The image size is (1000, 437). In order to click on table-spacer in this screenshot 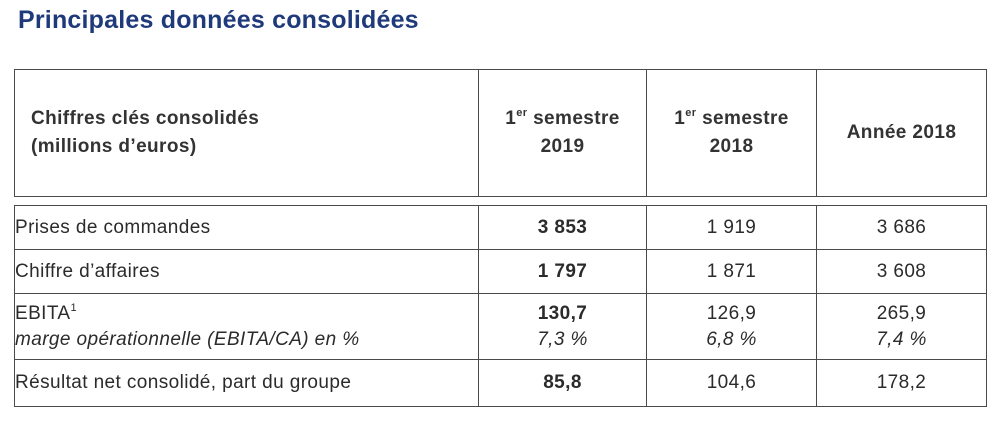, I will do `click(500, 201)`.